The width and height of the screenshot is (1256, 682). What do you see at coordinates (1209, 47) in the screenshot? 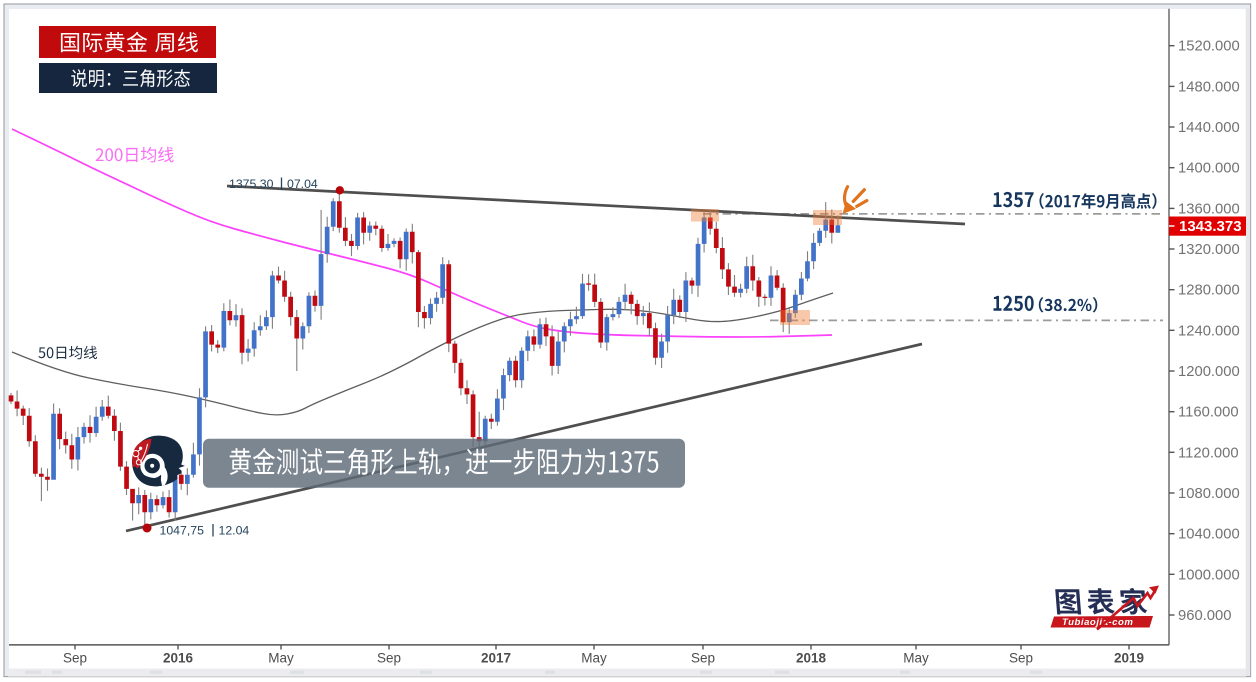
I see `svg-text: 1520.000` at bounding box center [1209, 47].